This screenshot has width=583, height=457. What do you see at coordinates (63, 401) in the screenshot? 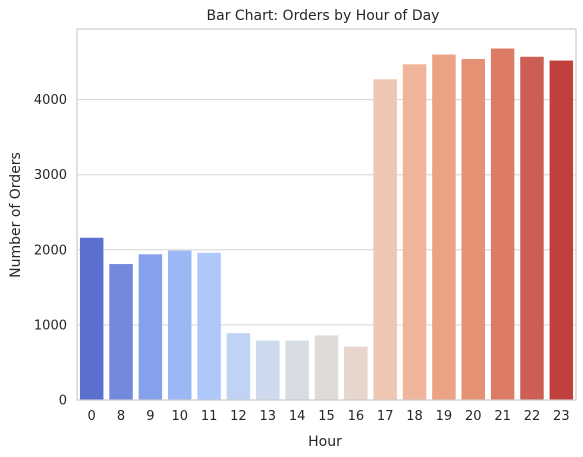
I see `y-tick-label: 0` at bounding box center [63, 401].